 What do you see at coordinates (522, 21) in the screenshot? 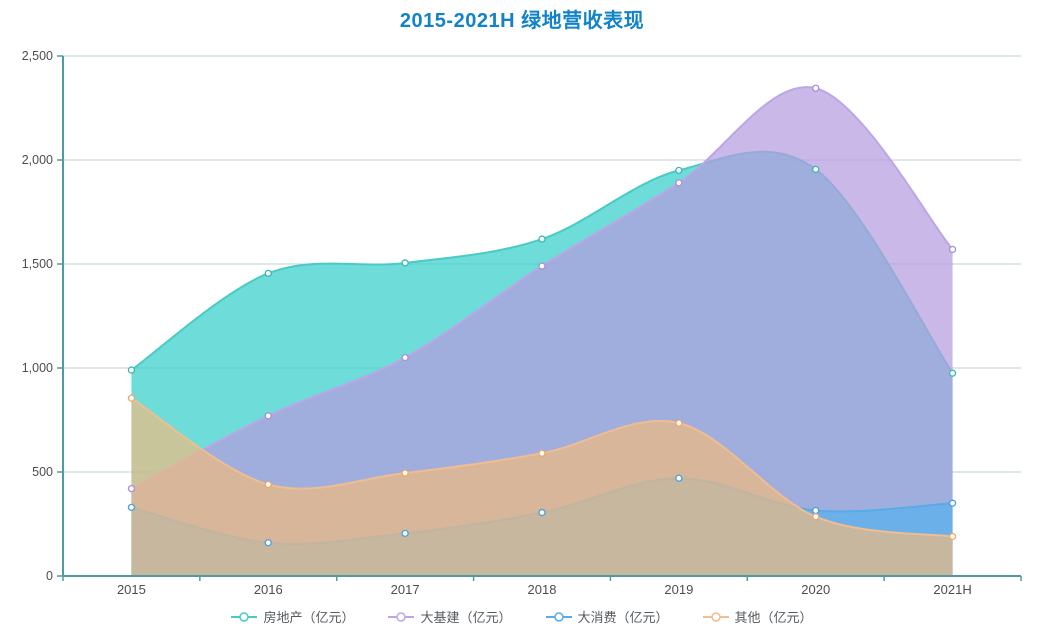
I see `chart-title: 2015-2021H 绿地营收表现` at bounding box center [522, 21].